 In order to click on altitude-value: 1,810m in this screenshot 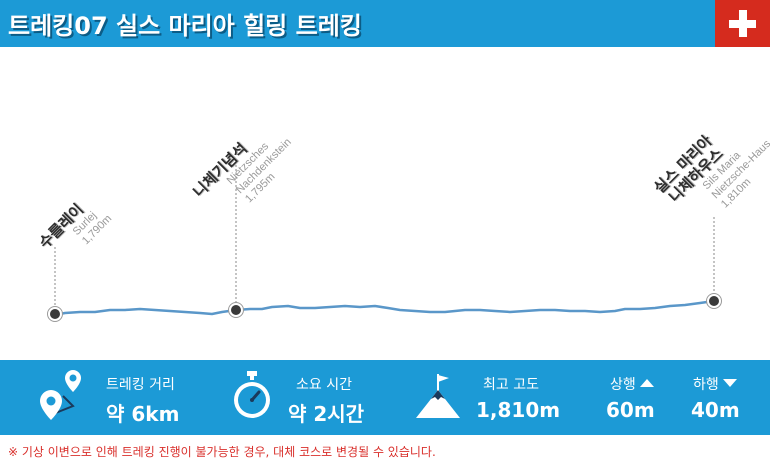, I will do `click(518, 410)`.